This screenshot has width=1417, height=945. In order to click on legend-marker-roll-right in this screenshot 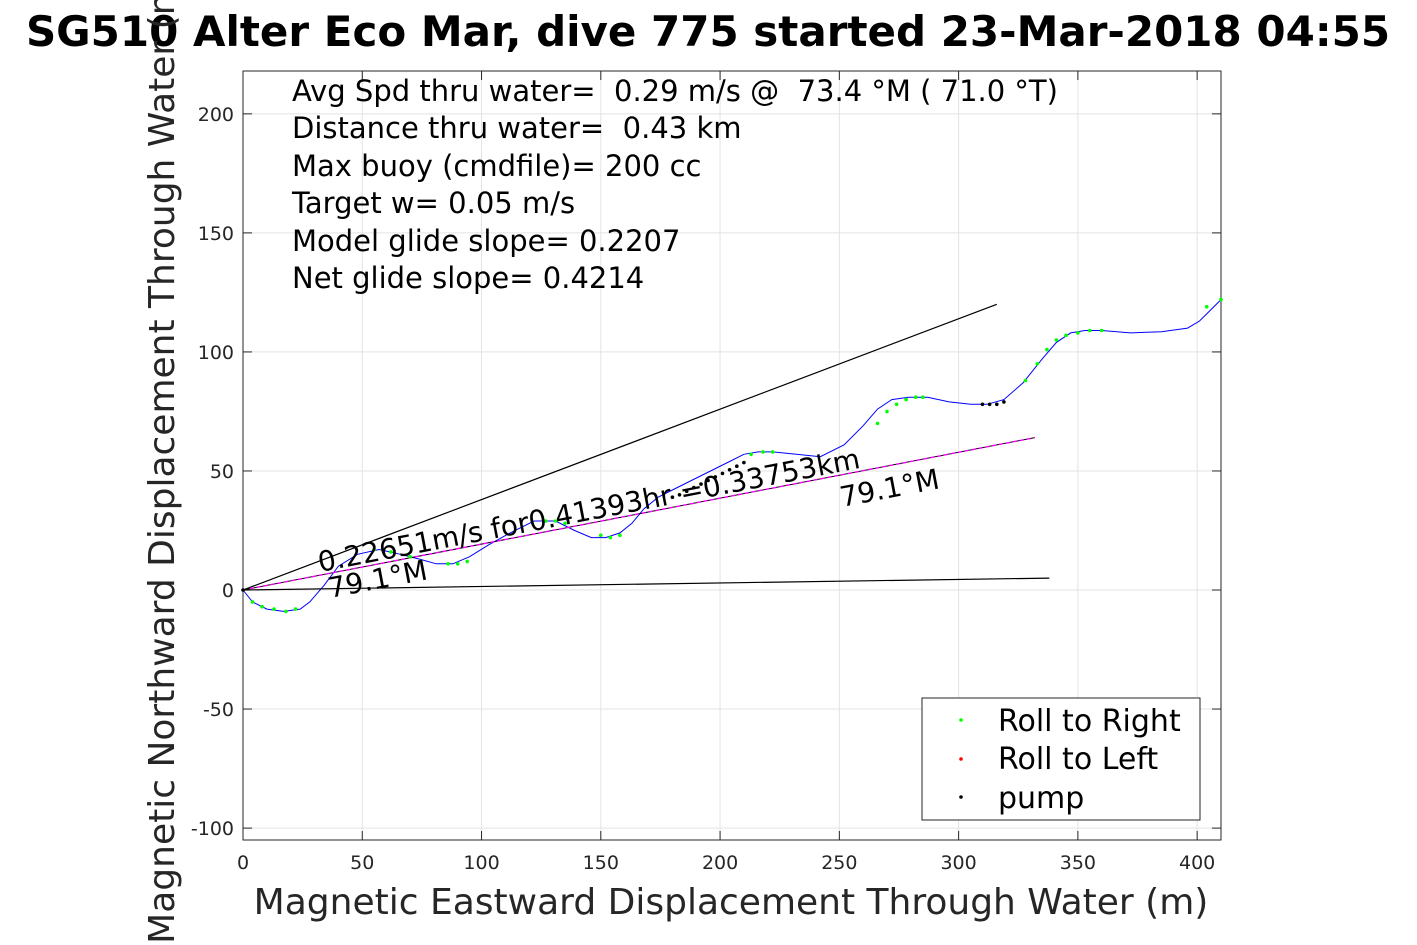, I will do `click(961, 720)`.